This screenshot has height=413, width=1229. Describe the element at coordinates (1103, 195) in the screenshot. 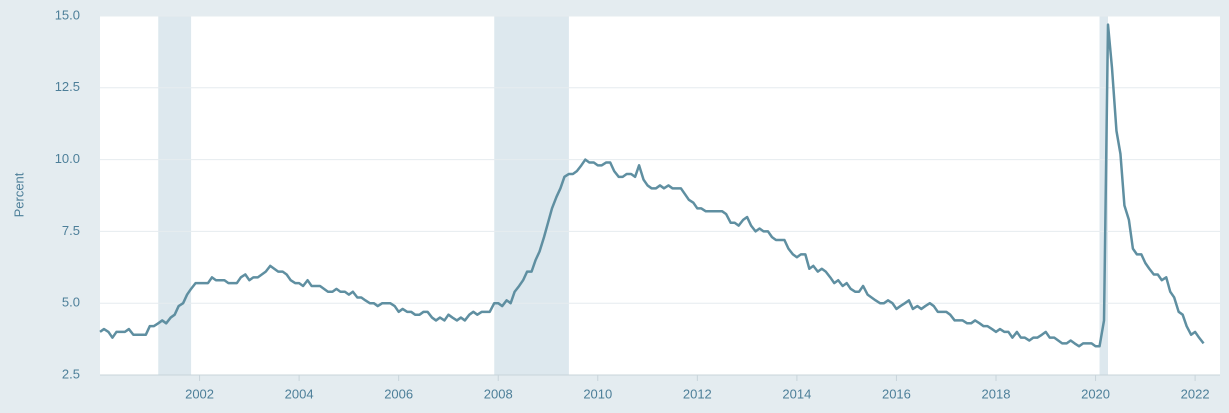

I see `recession-band` at that location.